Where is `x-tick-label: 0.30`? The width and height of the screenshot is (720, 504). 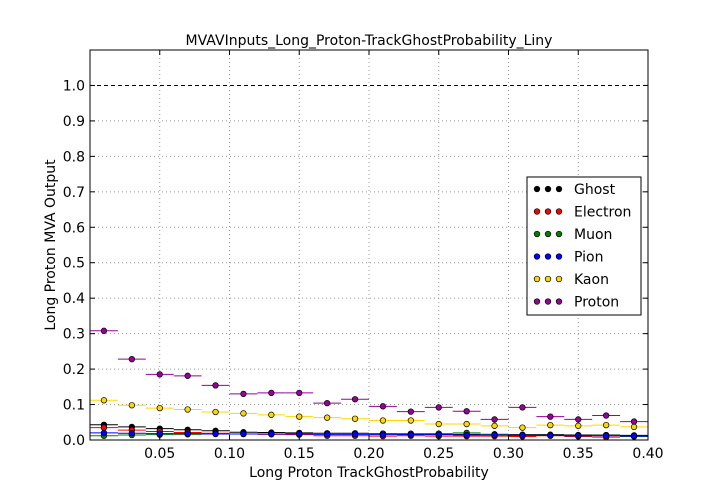 x-tick-label: 0.30 is located at coordinates (508, 454).